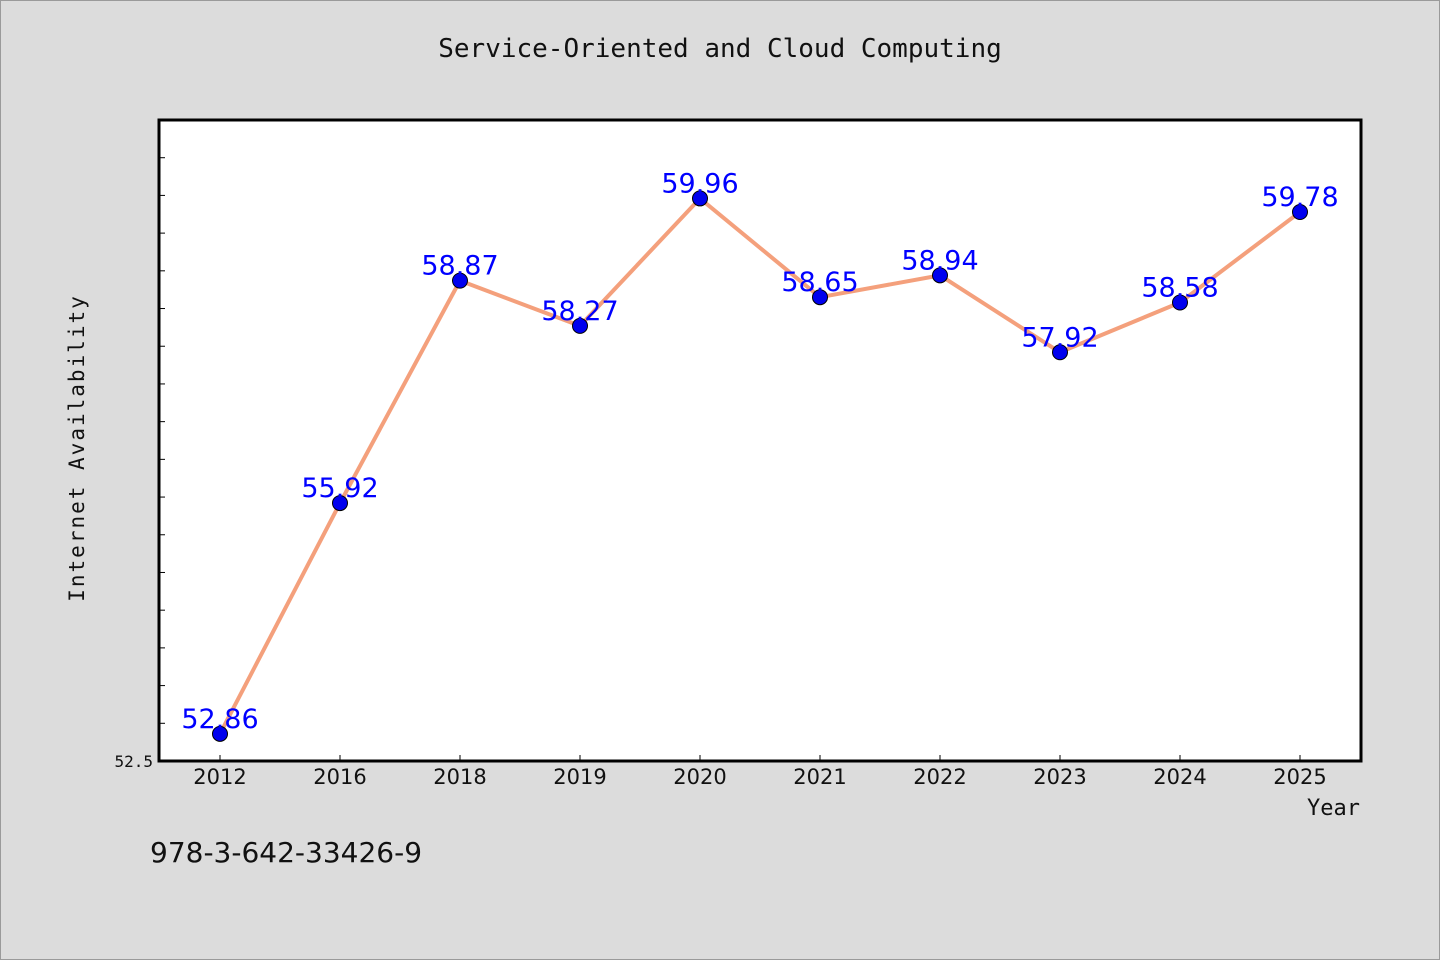 This screenshot has height=960, width=1440. What do you see at coordinates (819, 777) in the screenshot?
I see `x-tick-label: 2021` at bounding box center [819, 777].